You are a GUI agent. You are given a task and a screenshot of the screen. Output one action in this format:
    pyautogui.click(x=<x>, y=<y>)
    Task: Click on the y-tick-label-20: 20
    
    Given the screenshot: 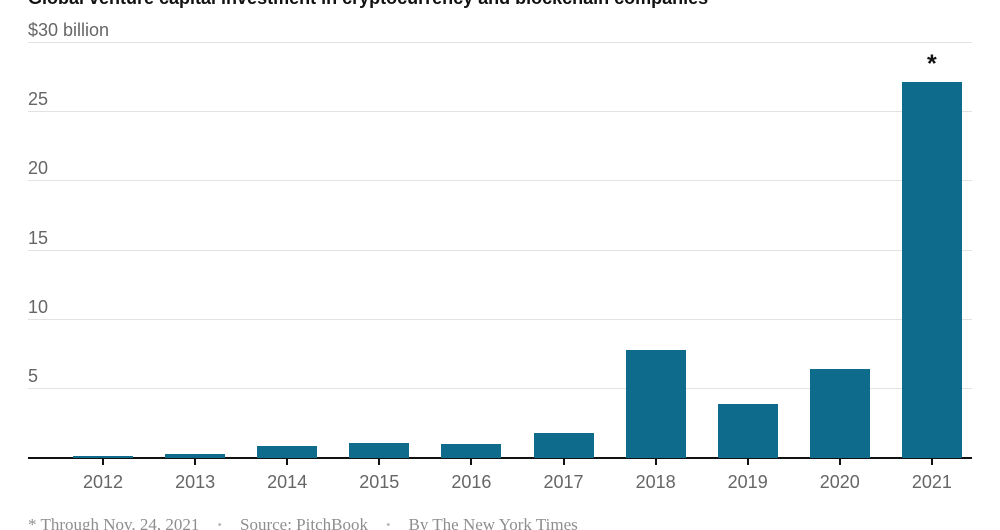 What is the action you would take?
    pyautogui.click(x=38, y=168)
    